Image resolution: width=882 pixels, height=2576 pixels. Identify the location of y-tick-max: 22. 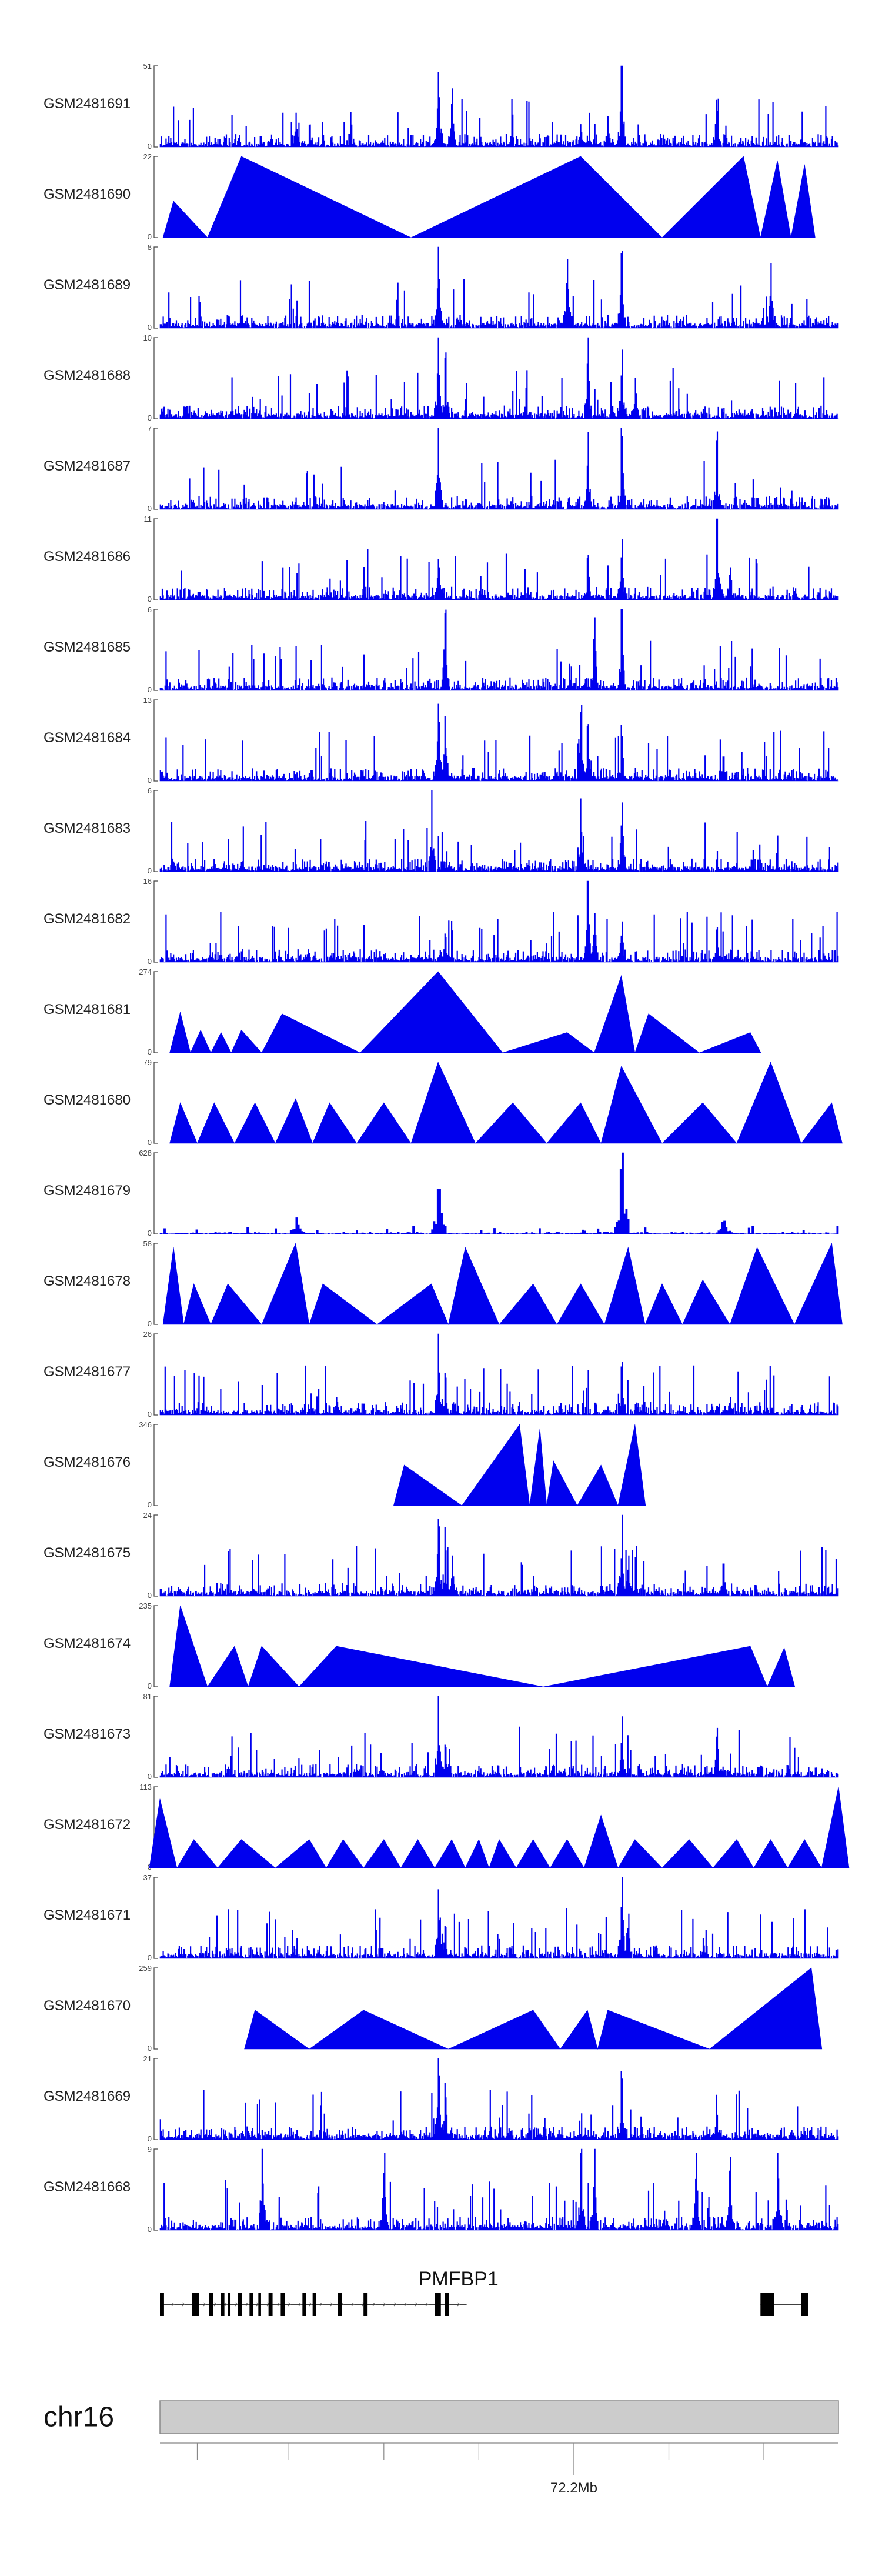
(147, 156).